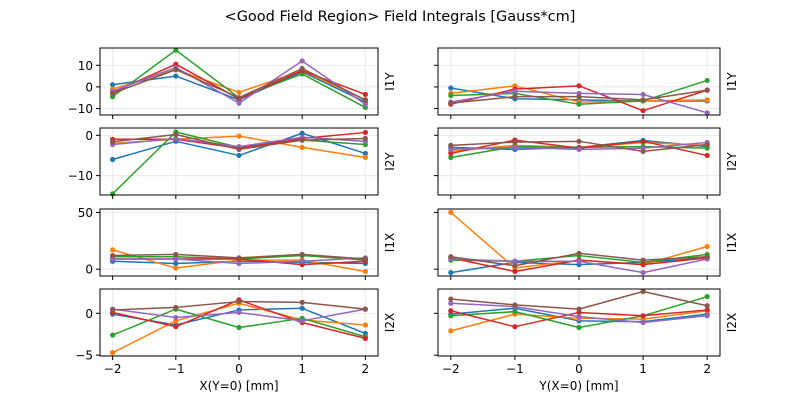  What do you see at coordinates (232, 83) in the screenshot?
I see `subplot-i1y-col0: 10 0 −10 I1Y` at bounding box center [232, 83].